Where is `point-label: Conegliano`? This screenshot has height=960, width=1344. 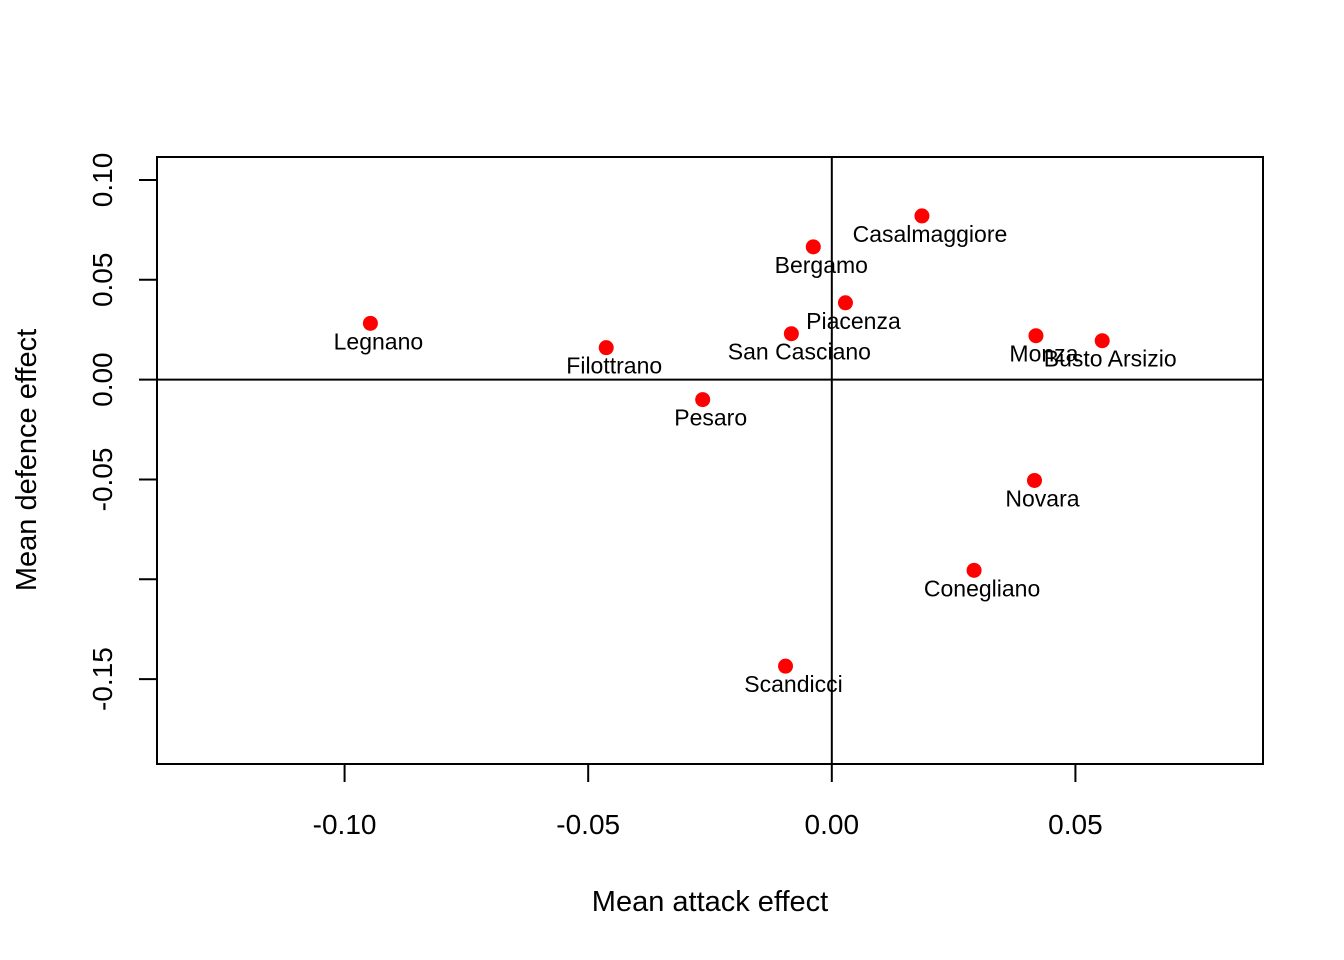 point-label: Conegliano is located at coordinates (982, 588).